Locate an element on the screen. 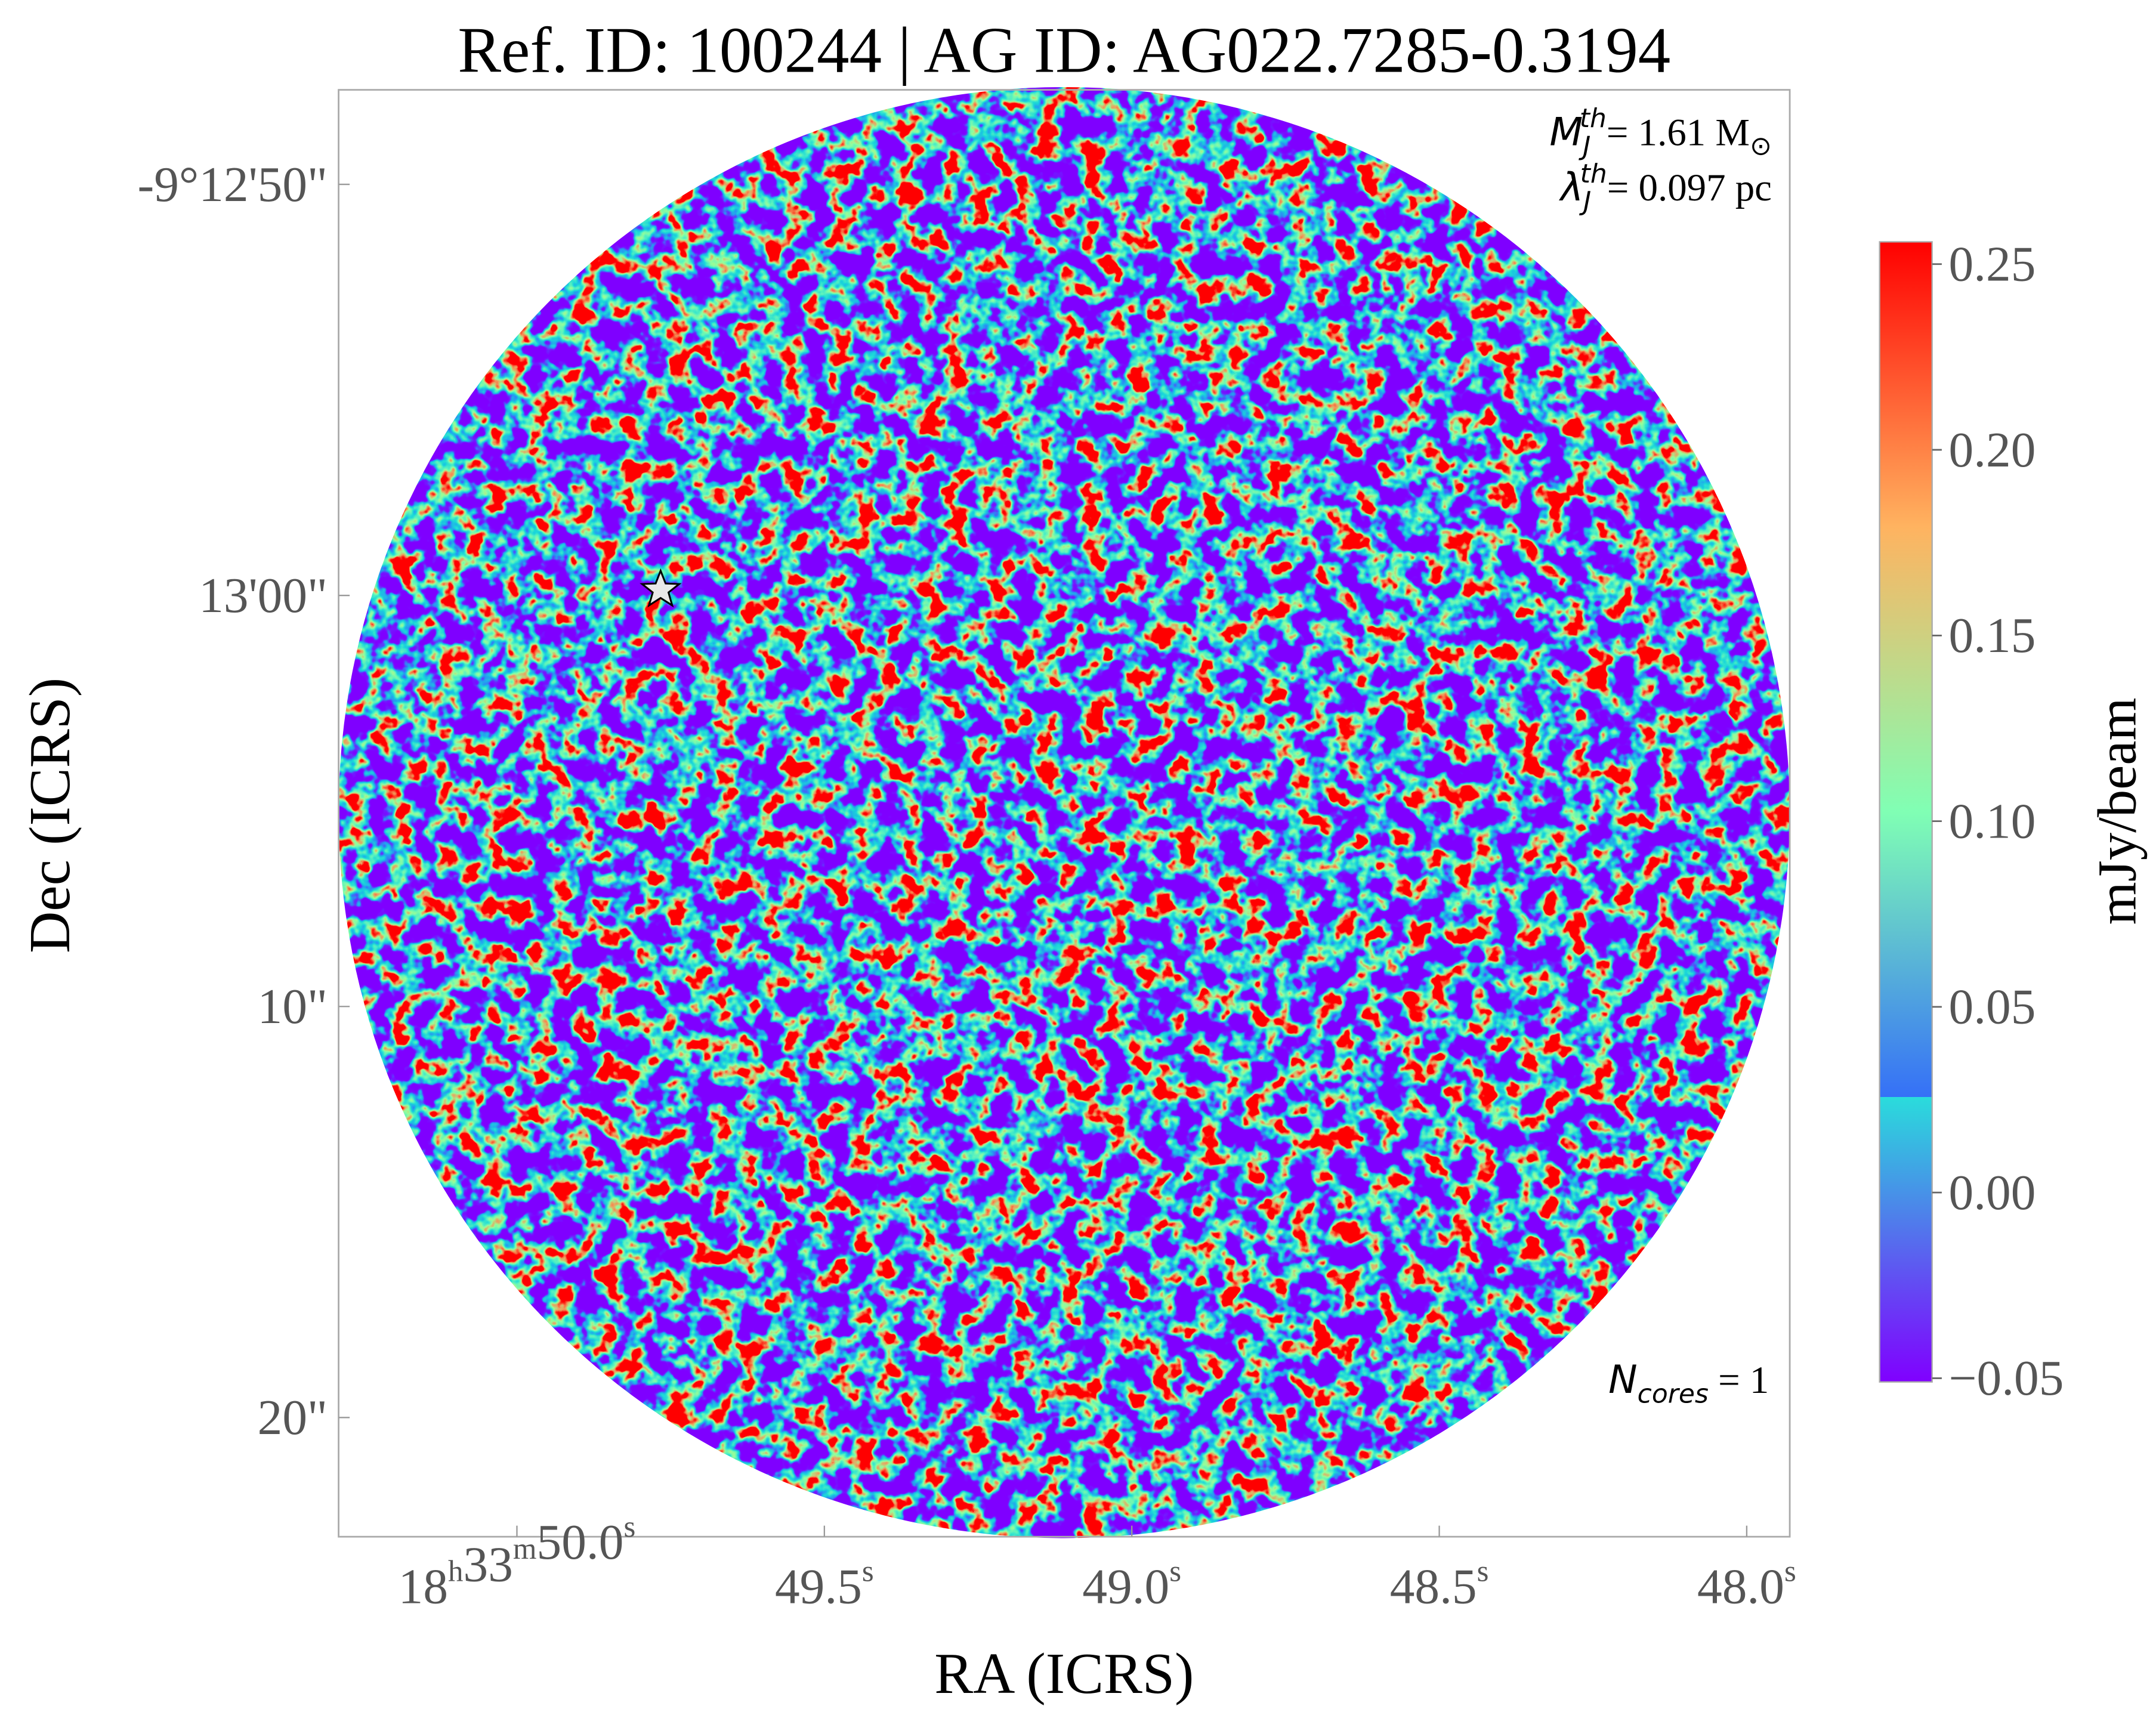 Image resolution: width=2156 pixels, height=1715 pixels. annotation-text: = 0.097 pc is located at coordinates (1690, 187).